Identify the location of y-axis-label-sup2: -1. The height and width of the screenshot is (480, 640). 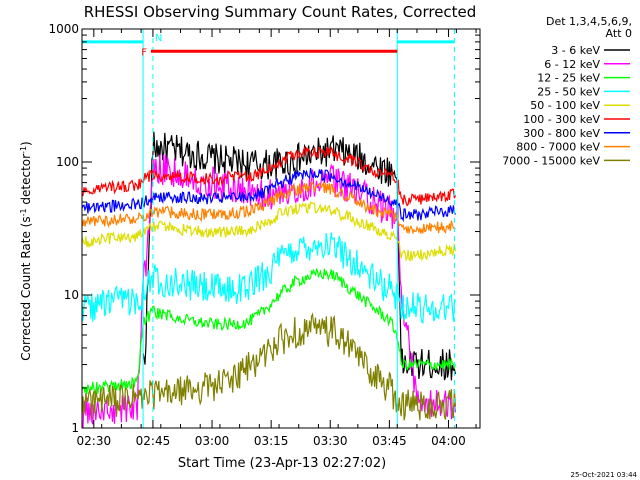
(23, 150).